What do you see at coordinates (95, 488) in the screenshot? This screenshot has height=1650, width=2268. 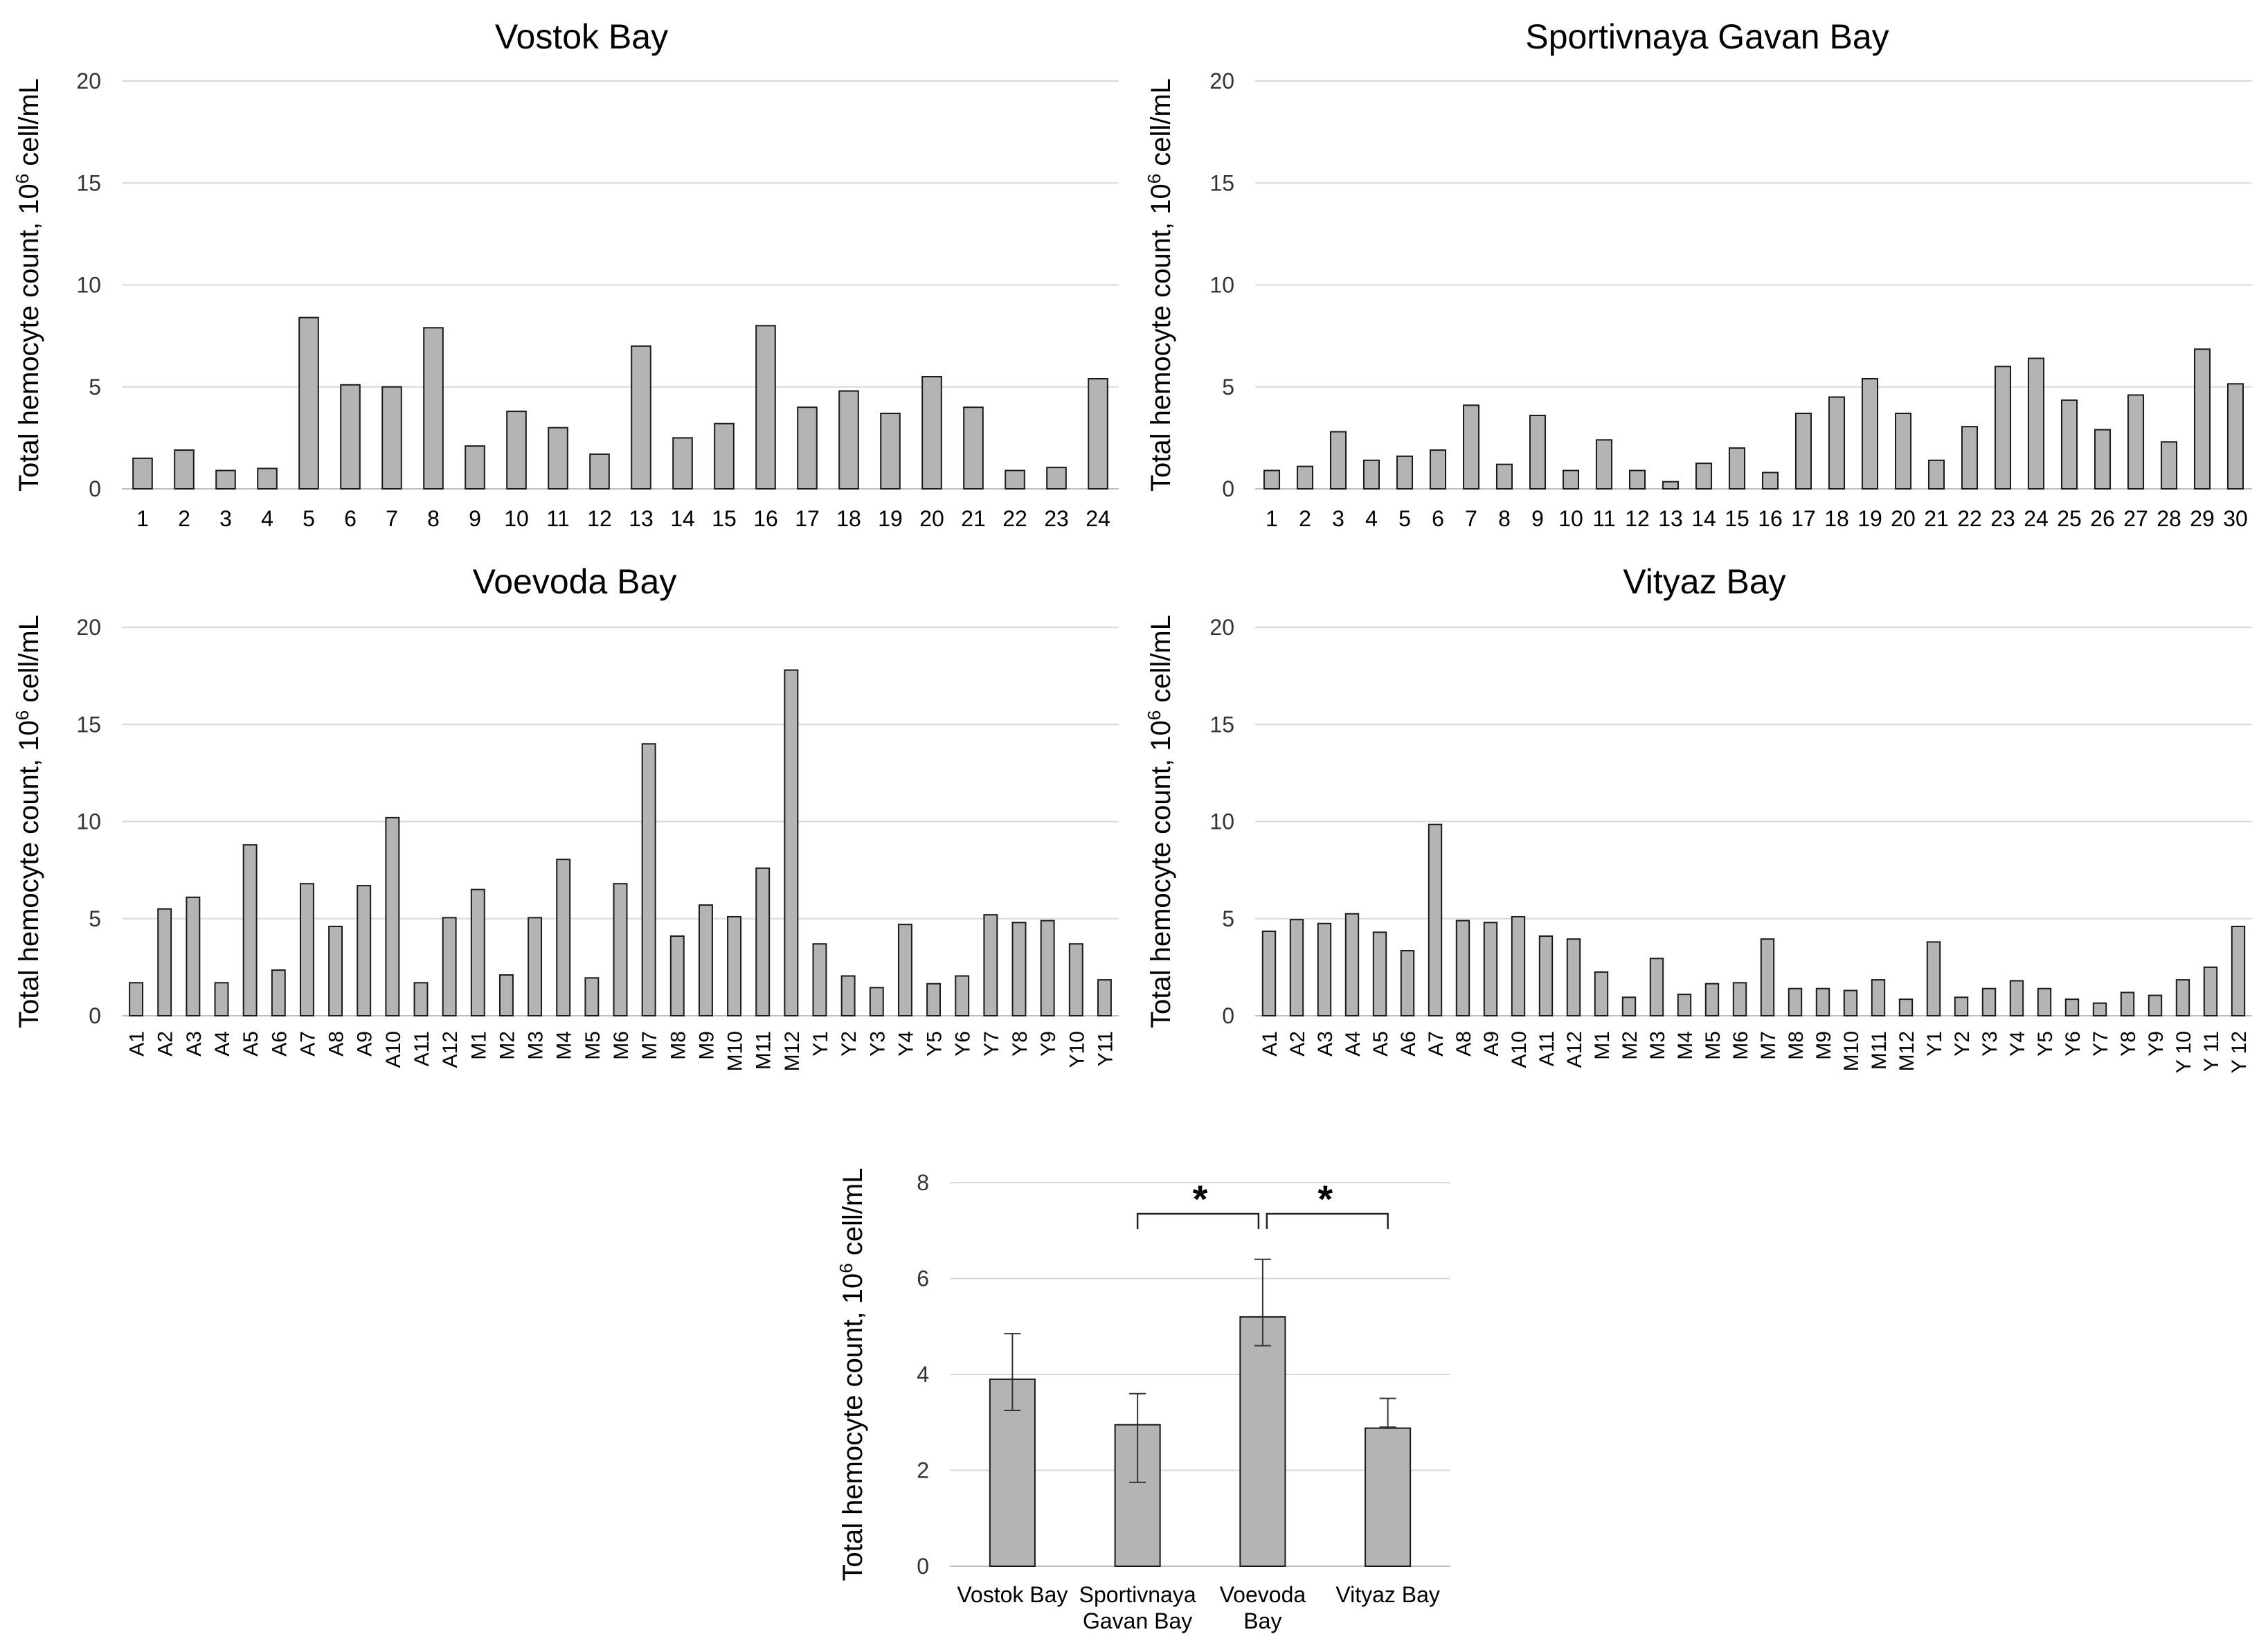 I see `y-tick-label: 0` at bounding box center [95, 488].